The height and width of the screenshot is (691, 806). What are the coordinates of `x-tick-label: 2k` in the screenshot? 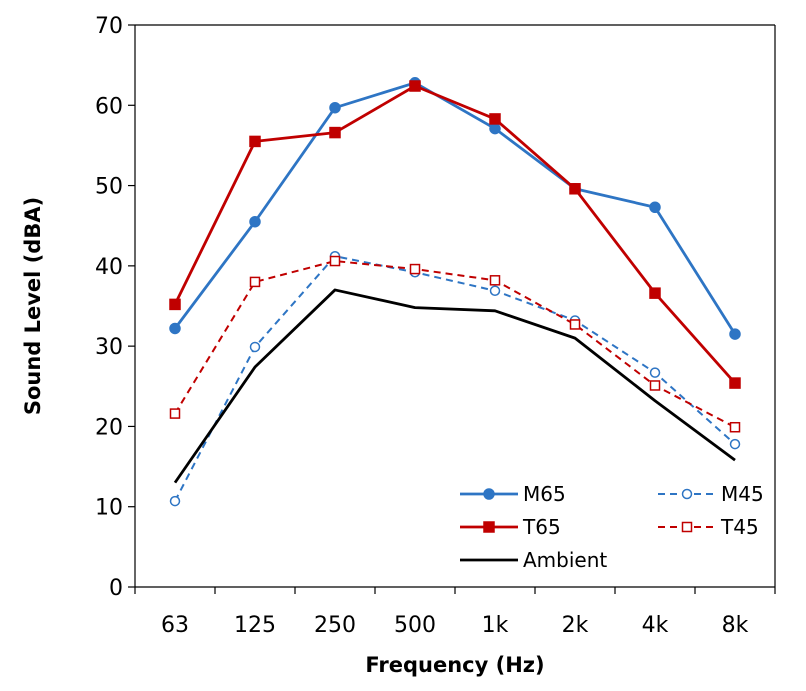 It's located at (575, 625).